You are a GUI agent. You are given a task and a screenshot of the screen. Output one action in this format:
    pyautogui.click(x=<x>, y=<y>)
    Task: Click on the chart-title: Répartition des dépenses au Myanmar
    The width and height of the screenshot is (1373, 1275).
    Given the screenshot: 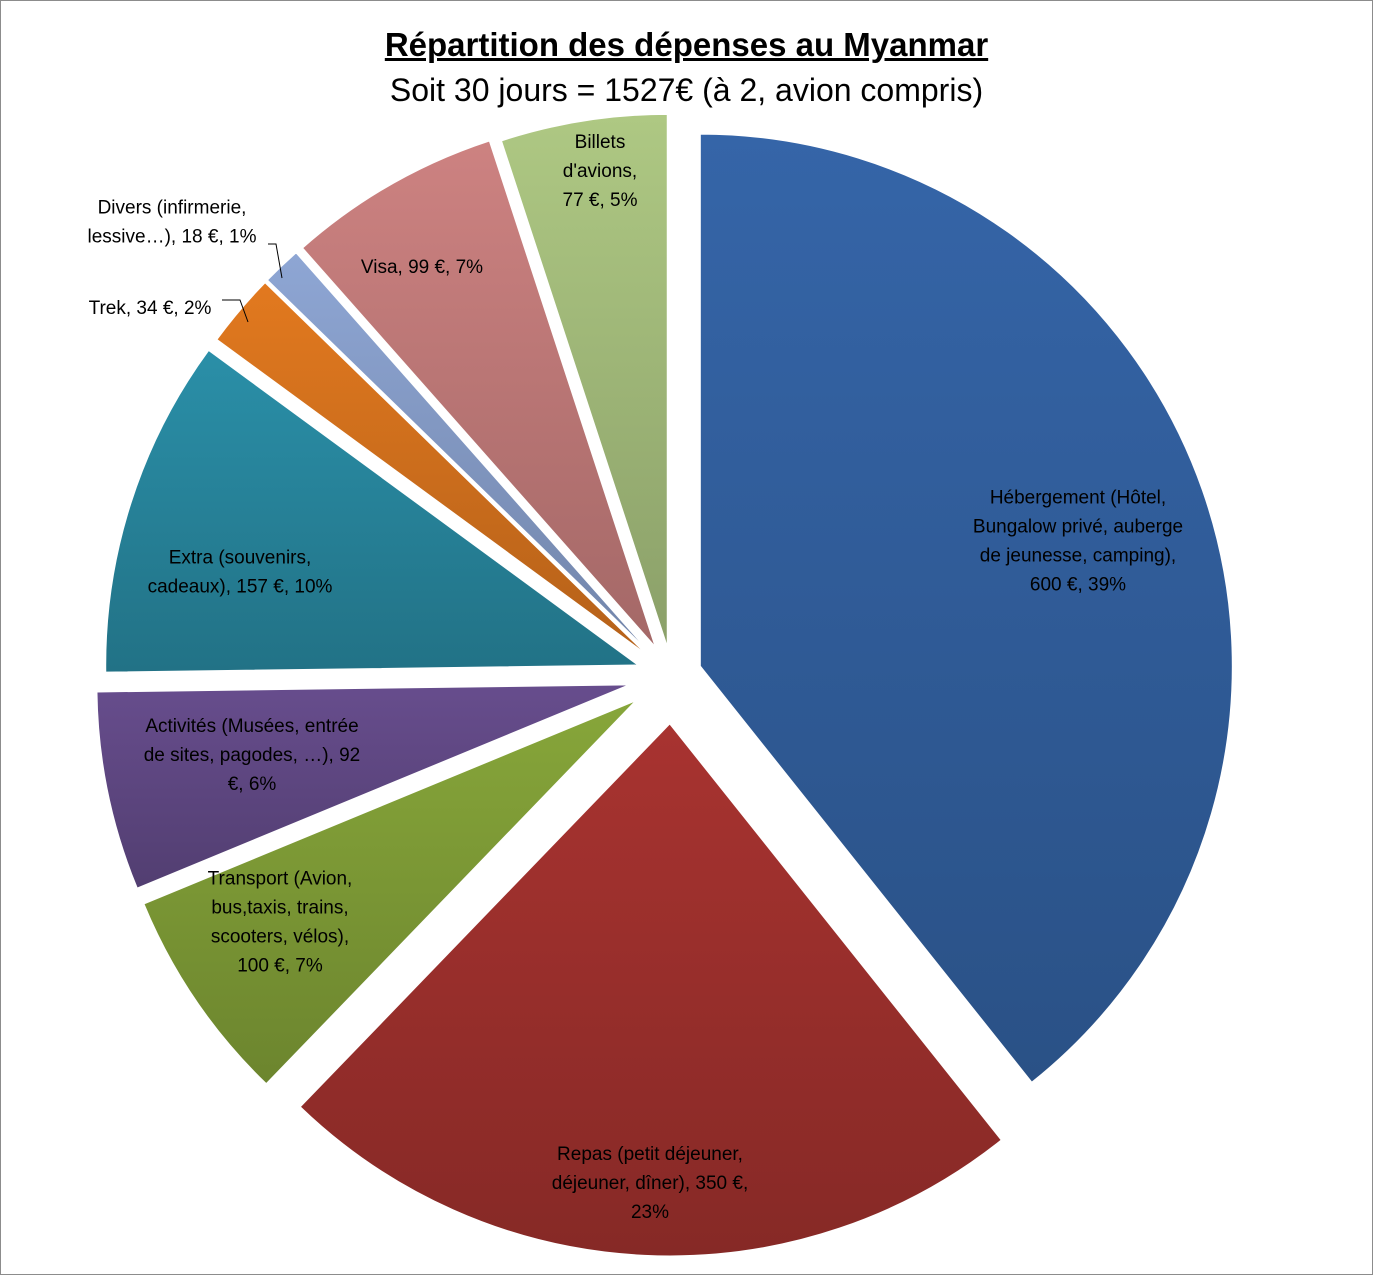 What is the action you would take?
    pyautogui.click(x=686, y=44)
    